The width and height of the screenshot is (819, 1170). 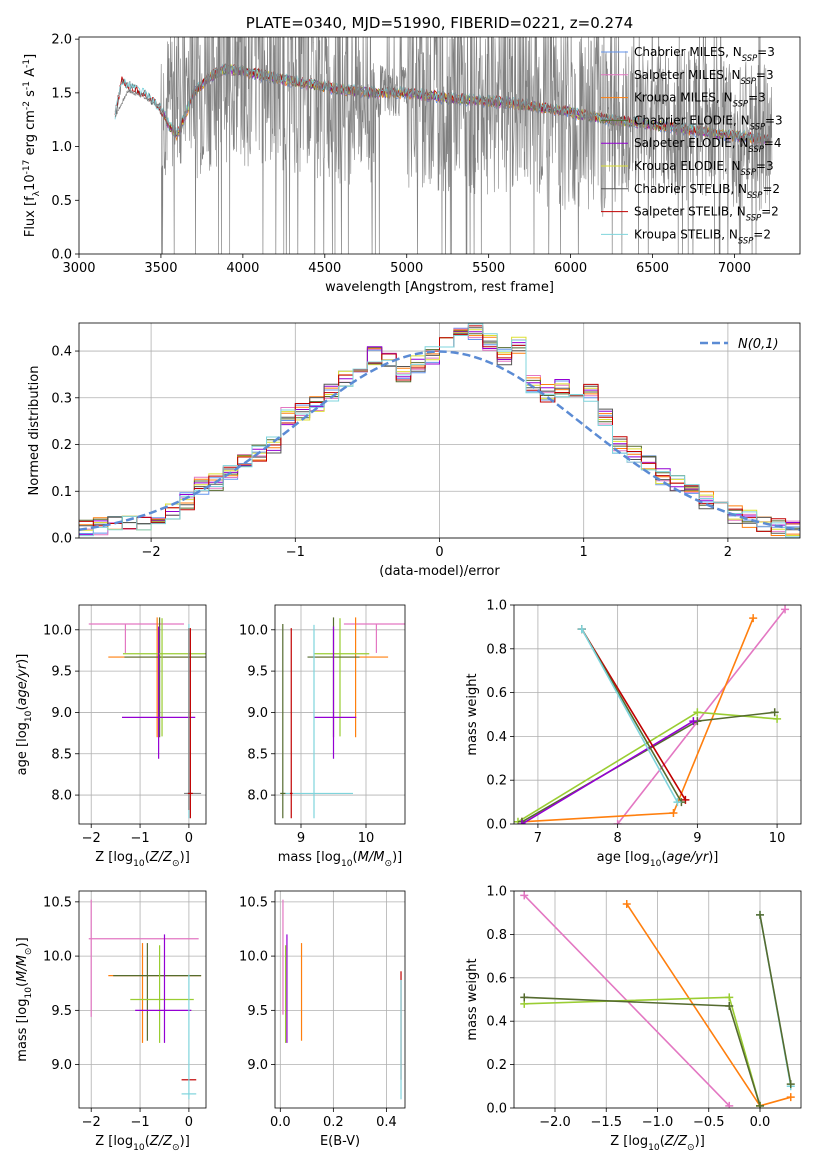 I want to click on tick-label-y: 8.5, so click(x=61, y=754).